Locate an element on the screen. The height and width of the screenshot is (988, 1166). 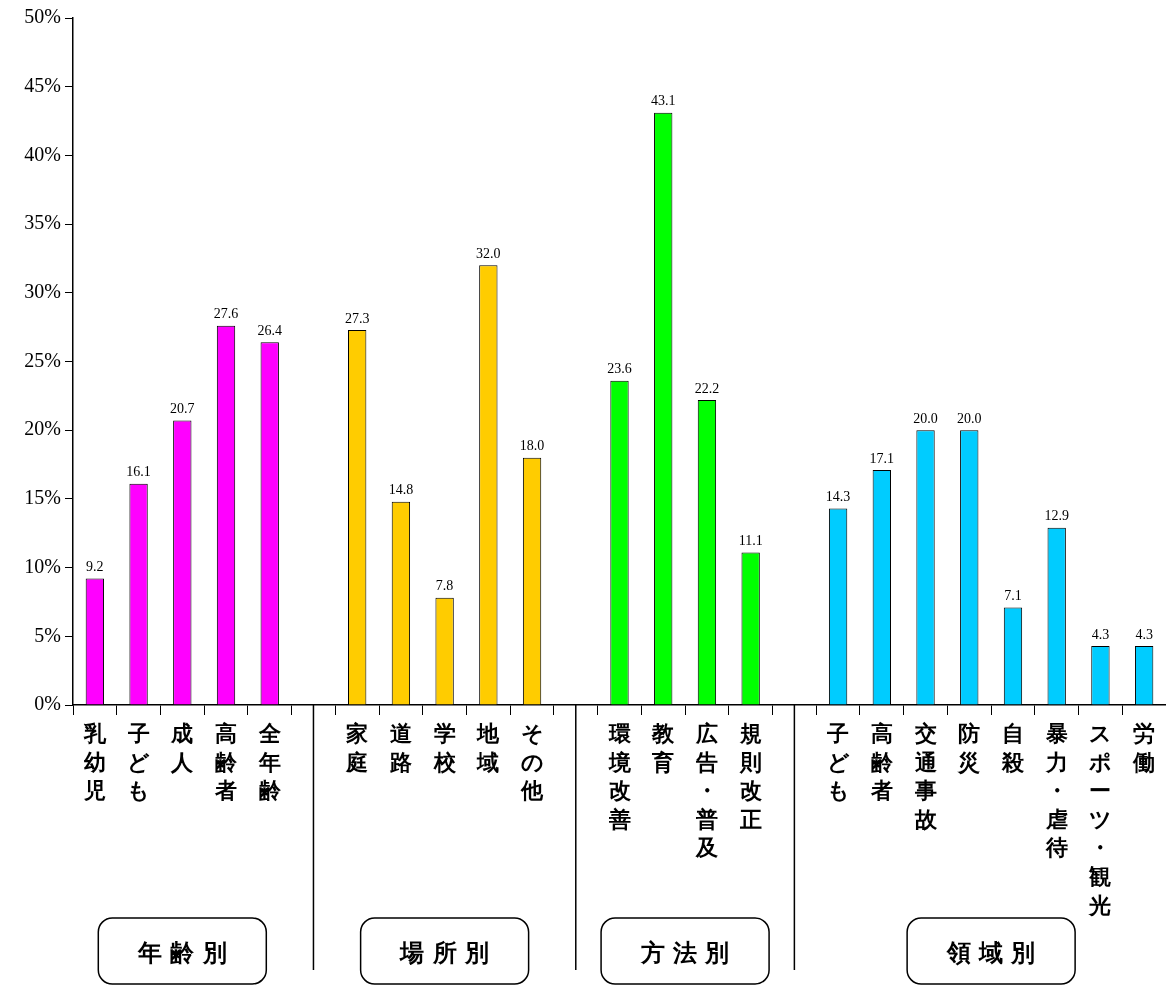
data-label: 20.7 is located at coordinates (182, 409).